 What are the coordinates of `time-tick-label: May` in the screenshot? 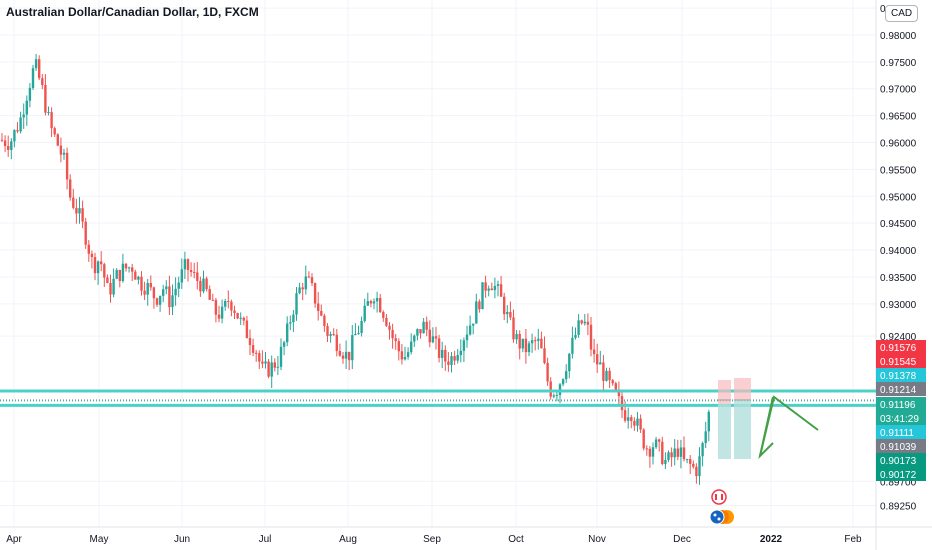 It's located at (99, 539).